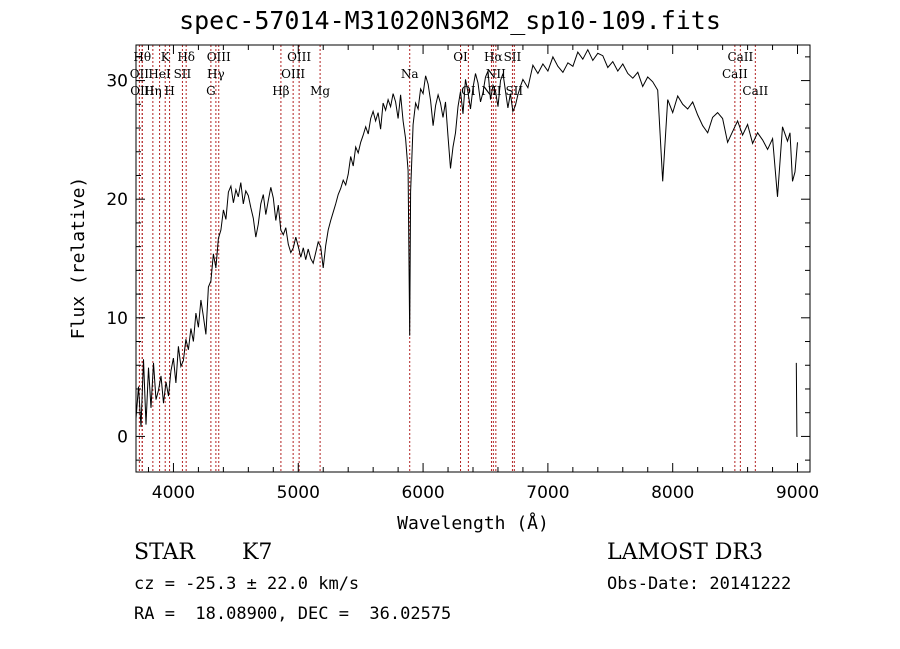 This screenshot has width=900, height=649. I want to click on line-label-0: Hθ, so click(142, 57).